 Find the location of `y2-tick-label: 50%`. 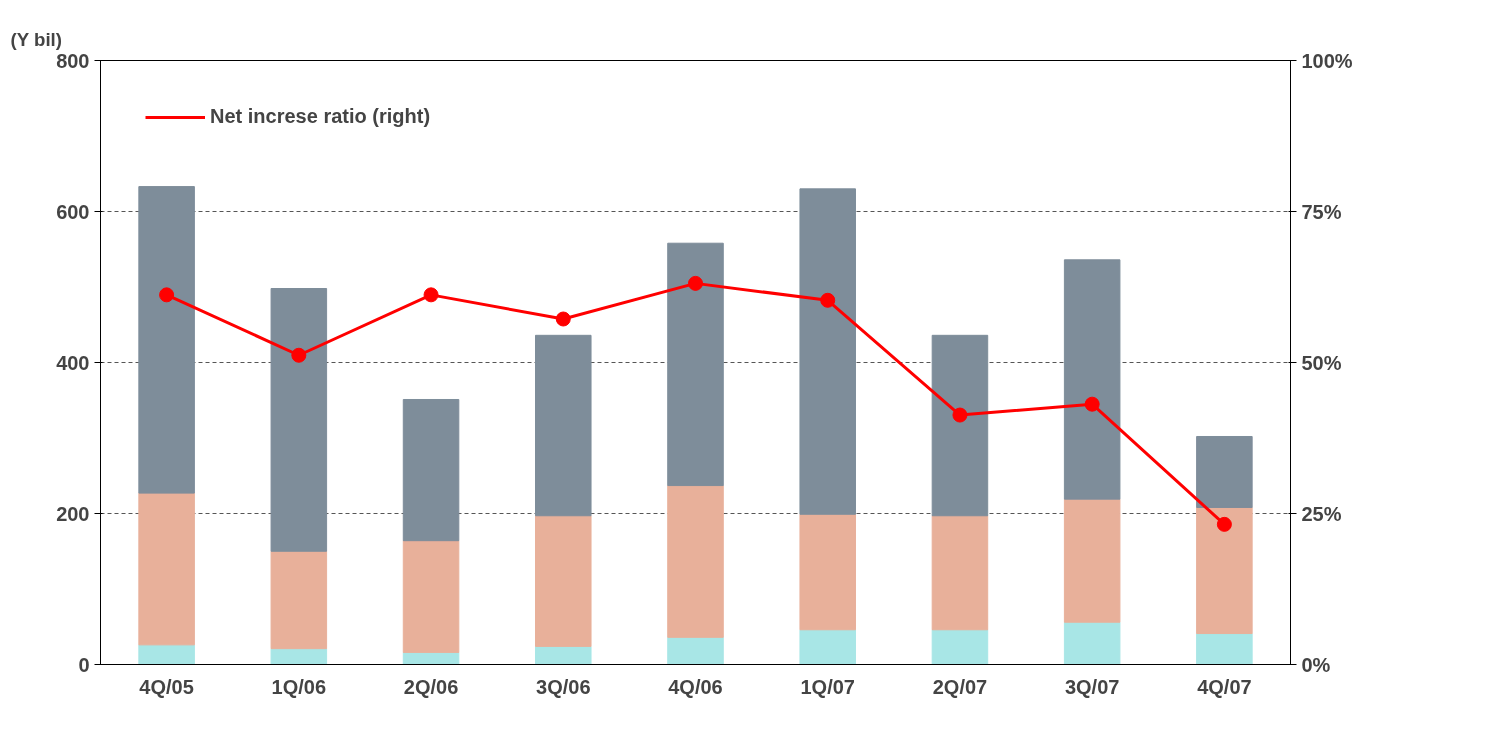

y2-tick-label: 50% is located at coordinates (1321, 362).